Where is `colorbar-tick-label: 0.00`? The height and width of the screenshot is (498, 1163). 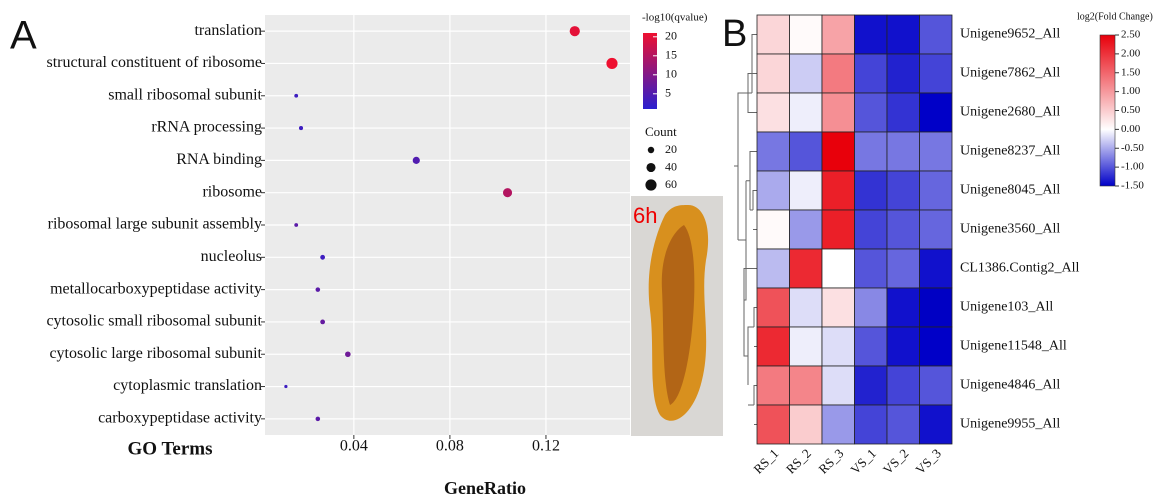 colorbar-tick-label: 0.00 is located at coordinates (1131, 129).